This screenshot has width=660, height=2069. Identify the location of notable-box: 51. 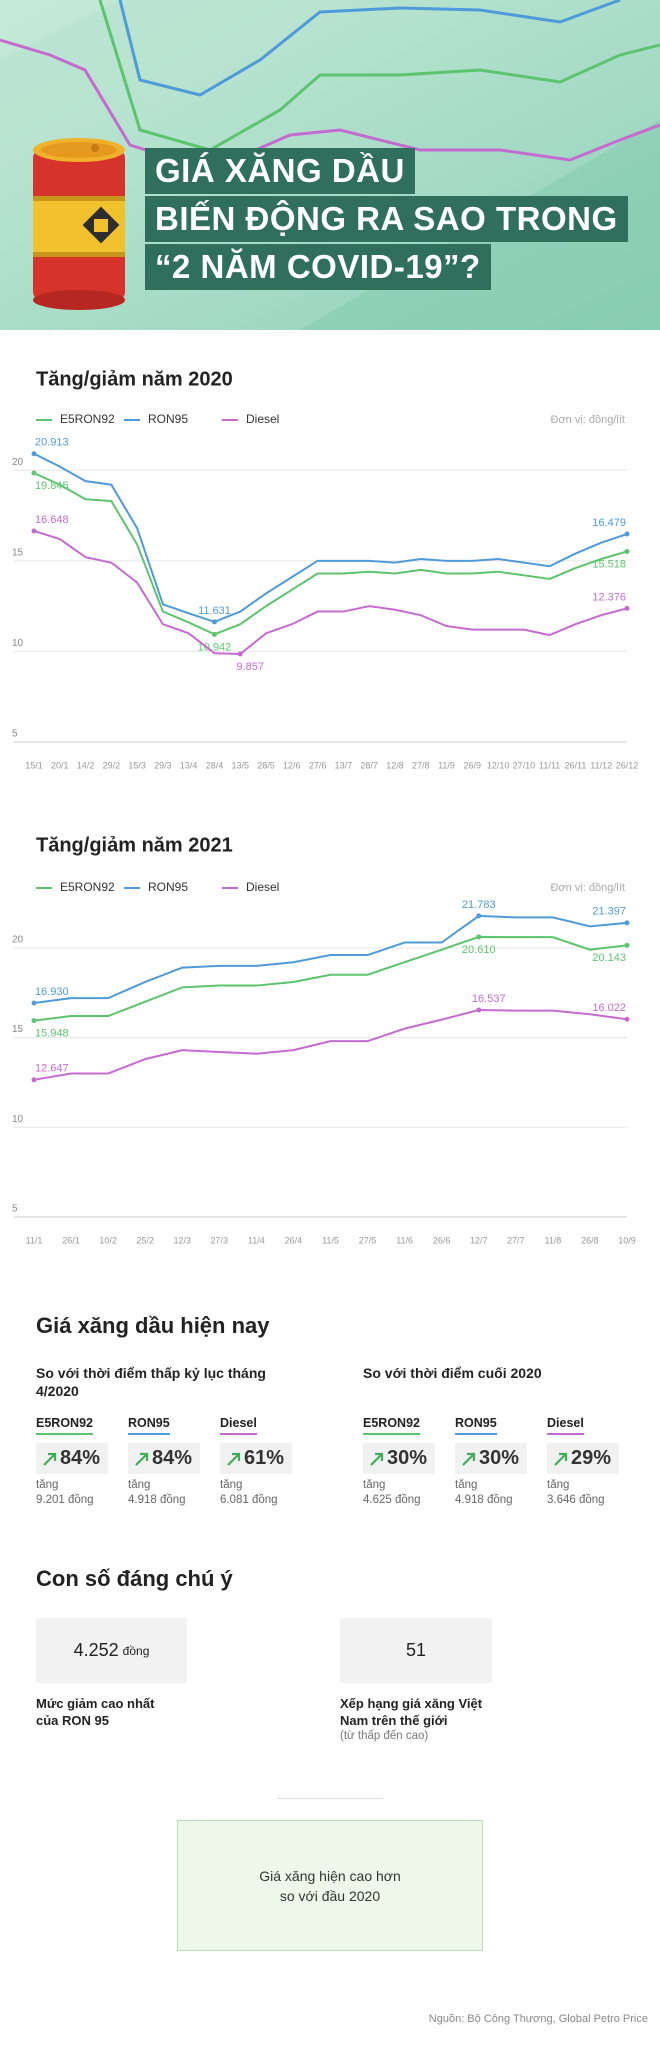
(416, 1650).